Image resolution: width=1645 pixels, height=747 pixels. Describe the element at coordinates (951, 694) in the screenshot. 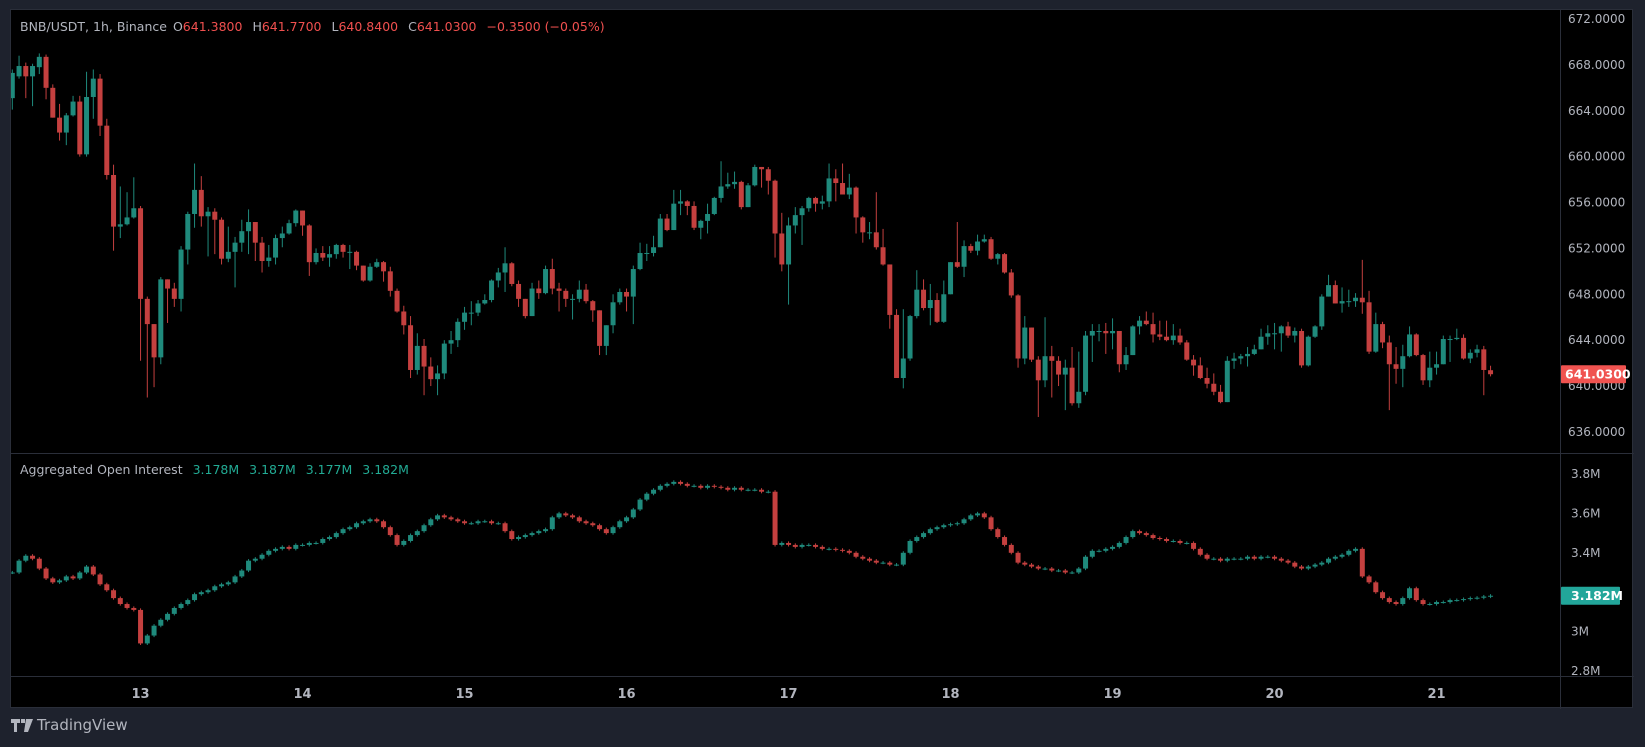

I see `time-axis-tick: 18` at that location.